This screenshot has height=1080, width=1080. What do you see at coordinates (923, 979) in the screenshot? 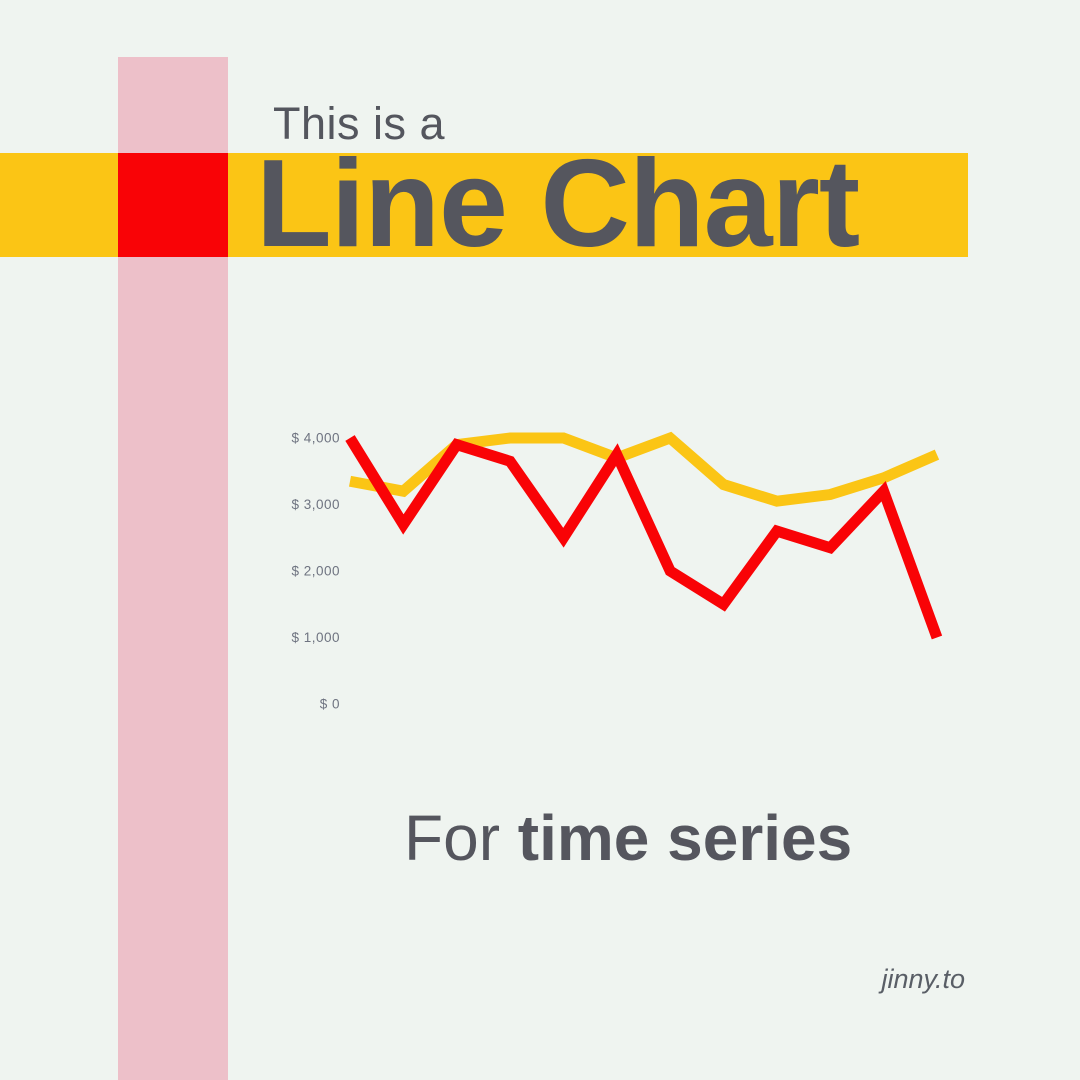
I see `watermark-signature: jinny.to` at bounding box center [923, 979].